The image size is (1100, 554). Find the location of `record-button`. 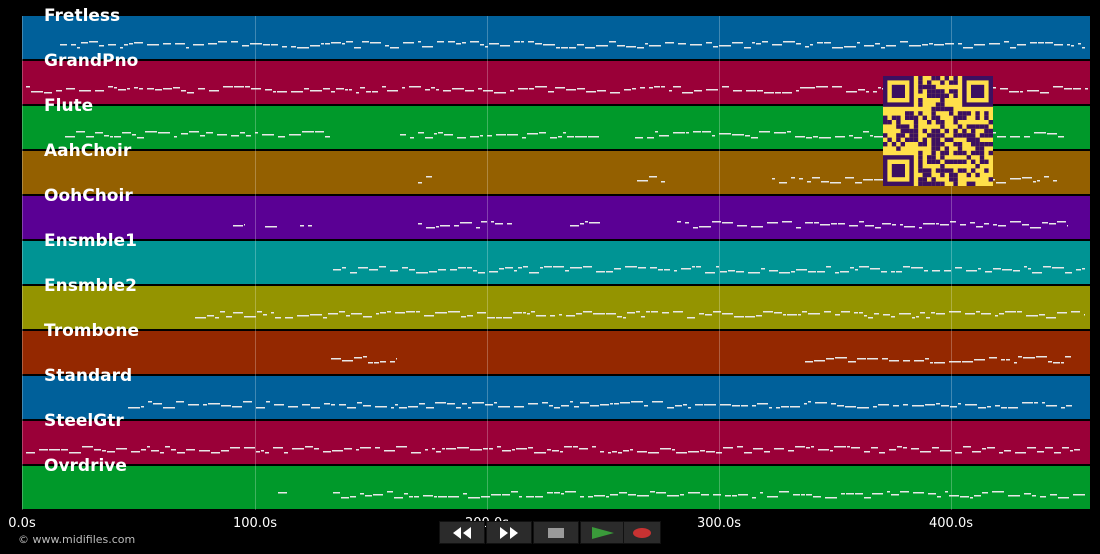

record-button is located at coordinates (642, 532).